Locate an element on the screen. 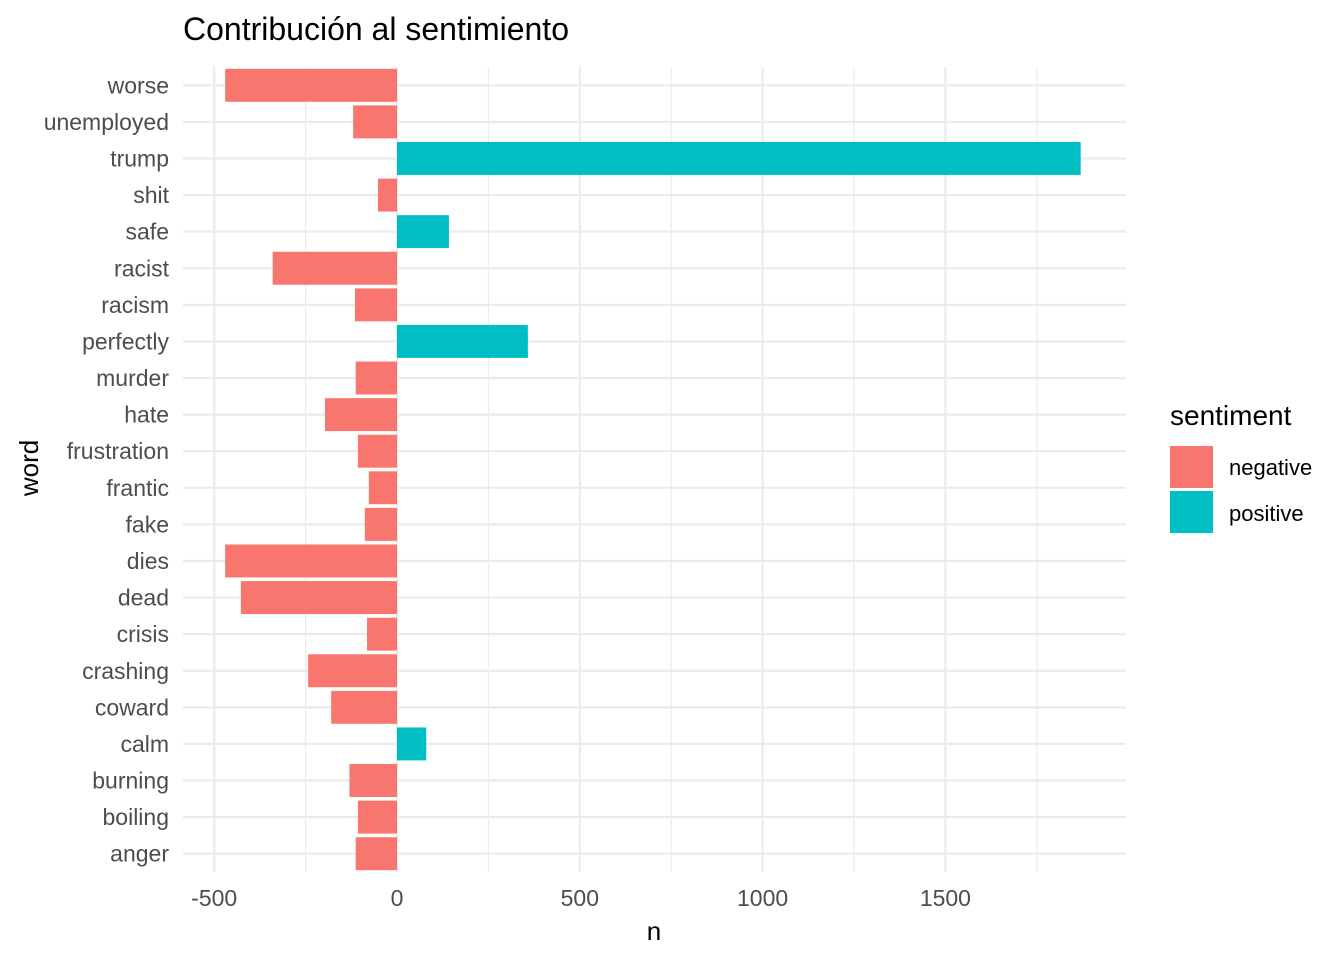 The width and height of the screenshot is (1344, 960). bar-hate is located at coordinates (360, 415).